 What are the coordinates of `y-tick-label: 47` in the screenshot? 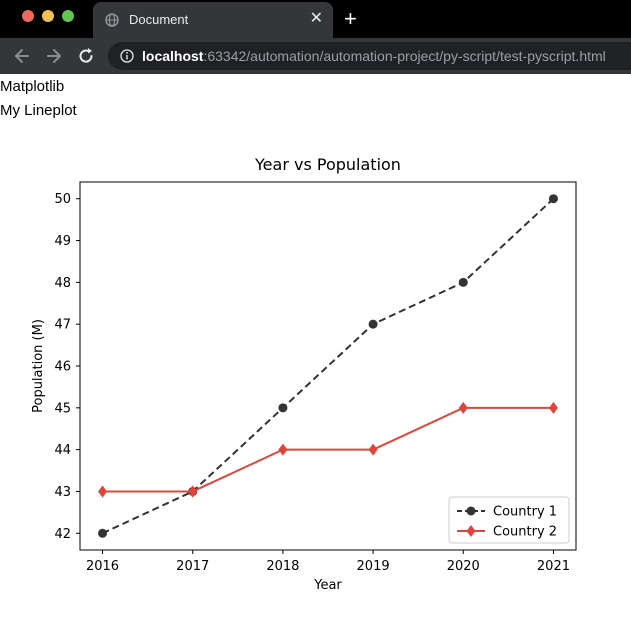 It's located at (62, 325).